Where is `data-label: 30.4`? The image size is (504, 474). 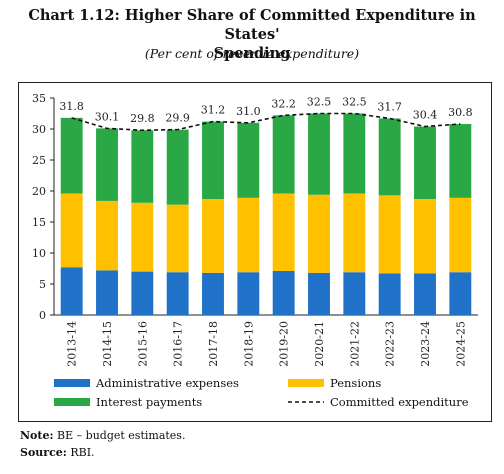
data-label: 30.4 is located at coordinates (425, 115).